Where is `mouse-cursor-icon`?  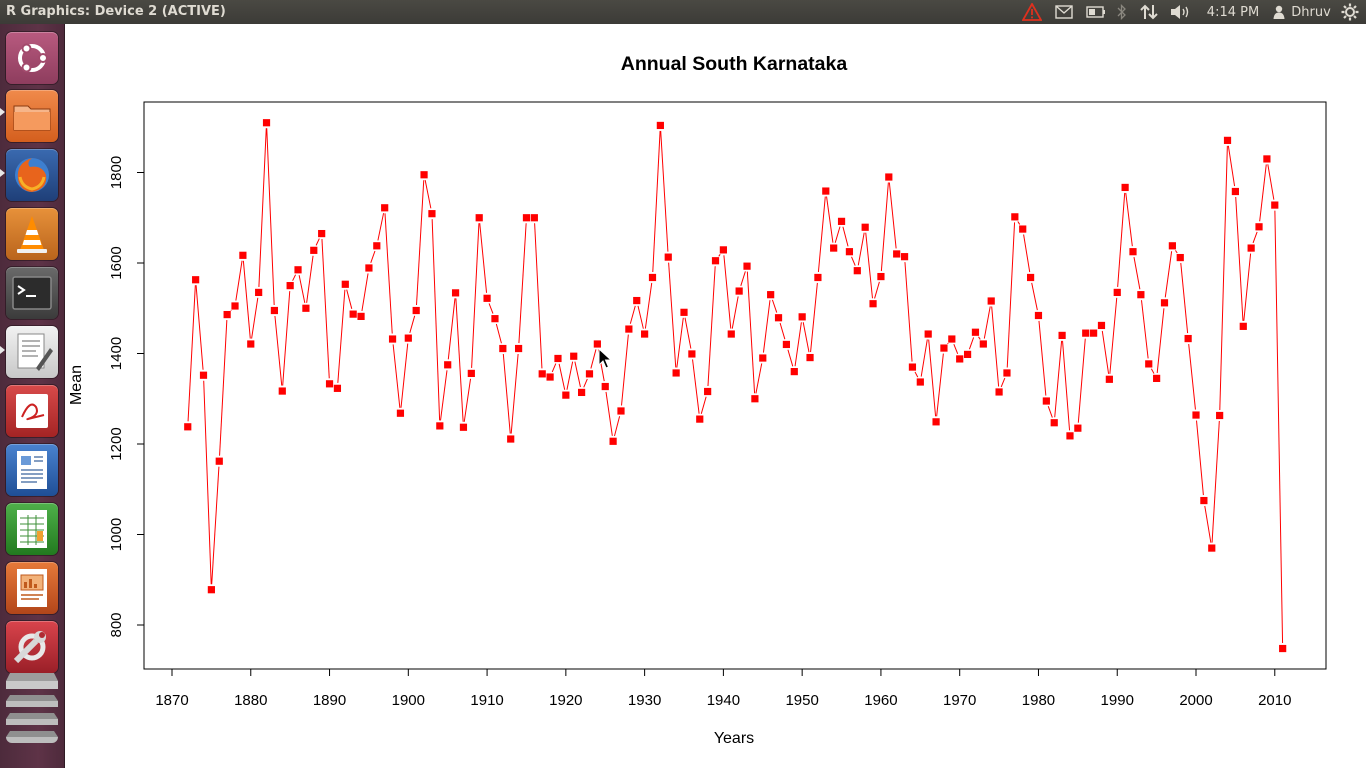 mouse-cursor-icon is located at coordinates (605, 358).